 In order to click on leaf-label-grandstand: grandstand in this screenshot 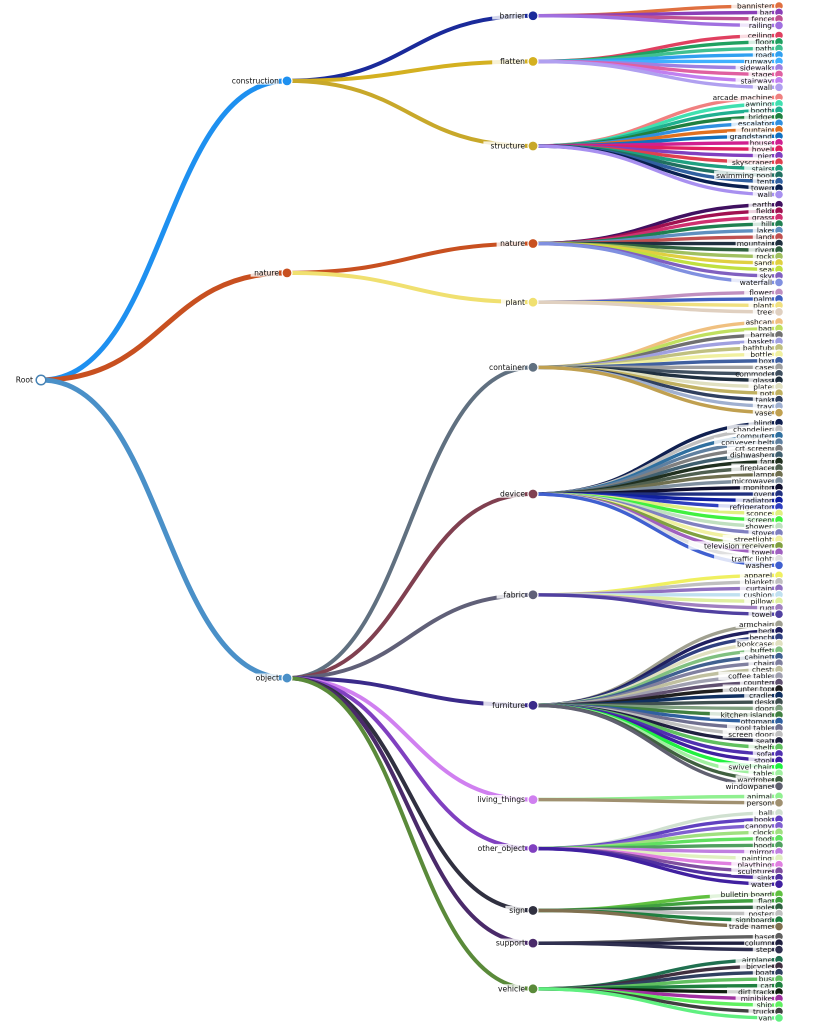, I will do `click(751, 136)`.